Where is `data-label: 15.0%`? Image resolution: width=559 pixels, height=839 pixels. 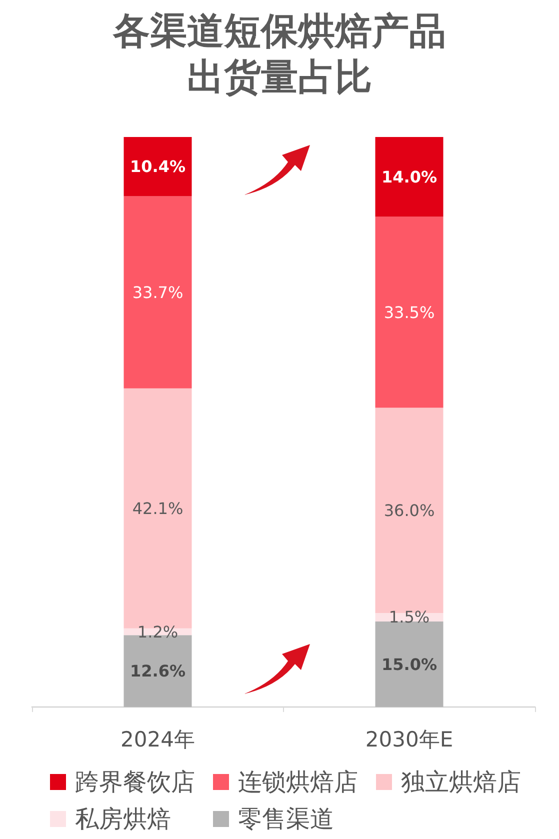
data-label: 15.0% is located at coordinates (409, 664).